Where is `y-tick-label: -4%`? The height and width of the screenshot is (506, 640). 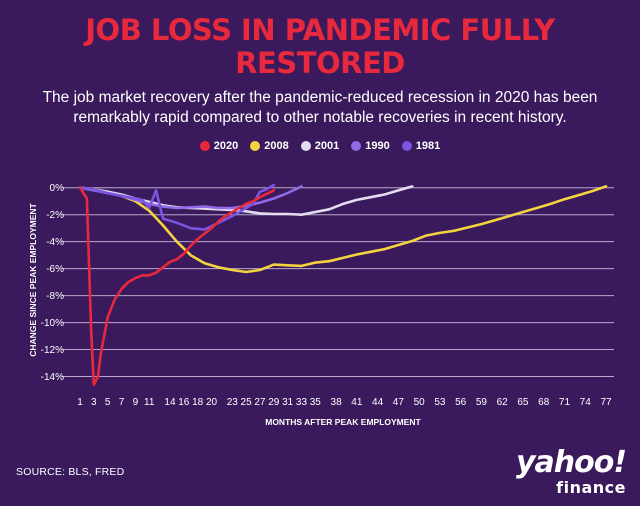 y-tick-label: -4% is located at coordinates (55, 242).